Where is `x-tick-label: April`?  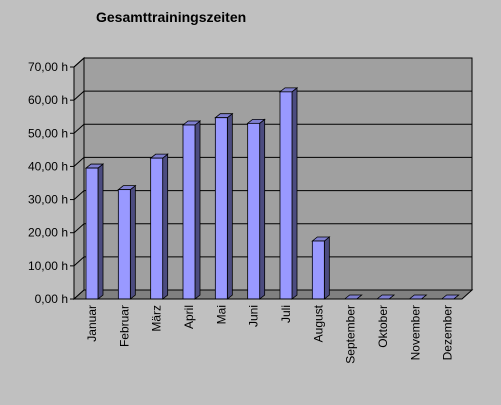 x-tick-label: April is located at coordinates (189, 317).